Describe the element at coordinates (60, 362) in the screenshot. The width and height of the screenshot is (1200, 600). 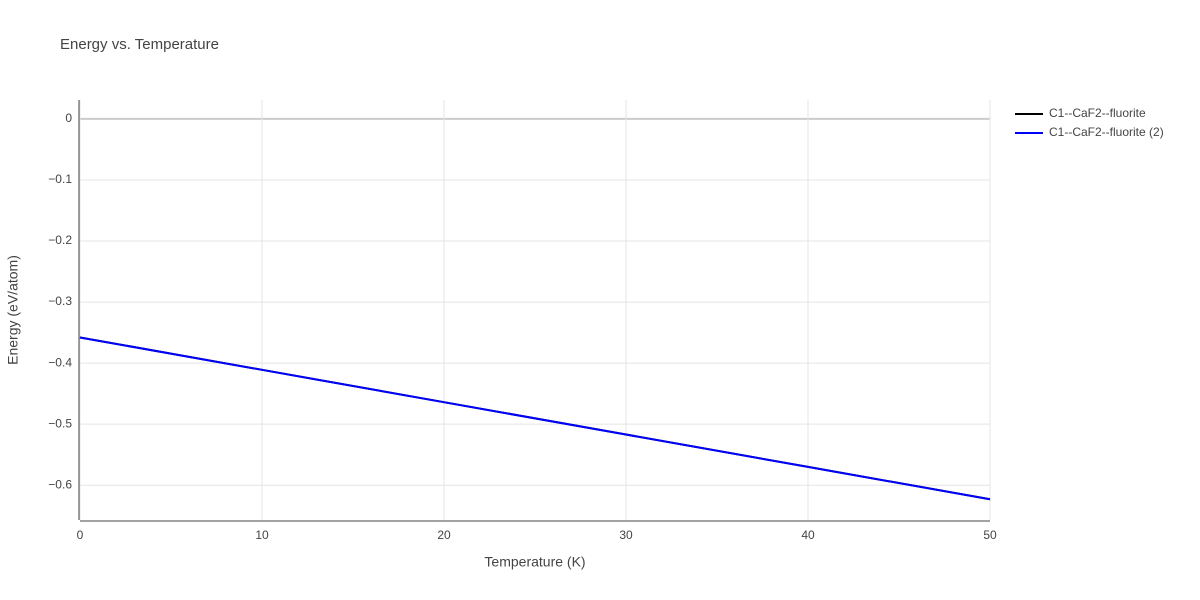
I see `y-tick-label: −0.4` at that location.